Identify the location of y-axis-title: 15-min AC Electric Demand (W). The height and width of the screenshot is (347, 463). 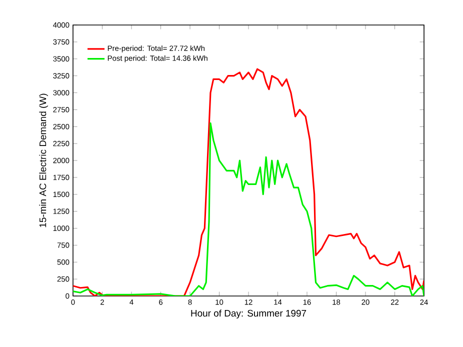
(43, 161).